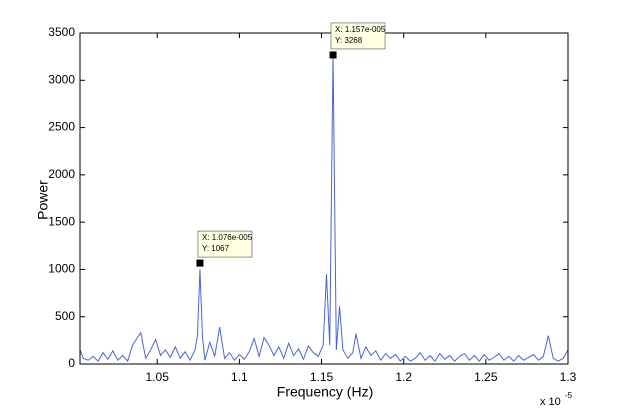 The height and width of the screenshot is (414, 627). I want to click on data-tip-text: Y: 3268, so click(349, 40).